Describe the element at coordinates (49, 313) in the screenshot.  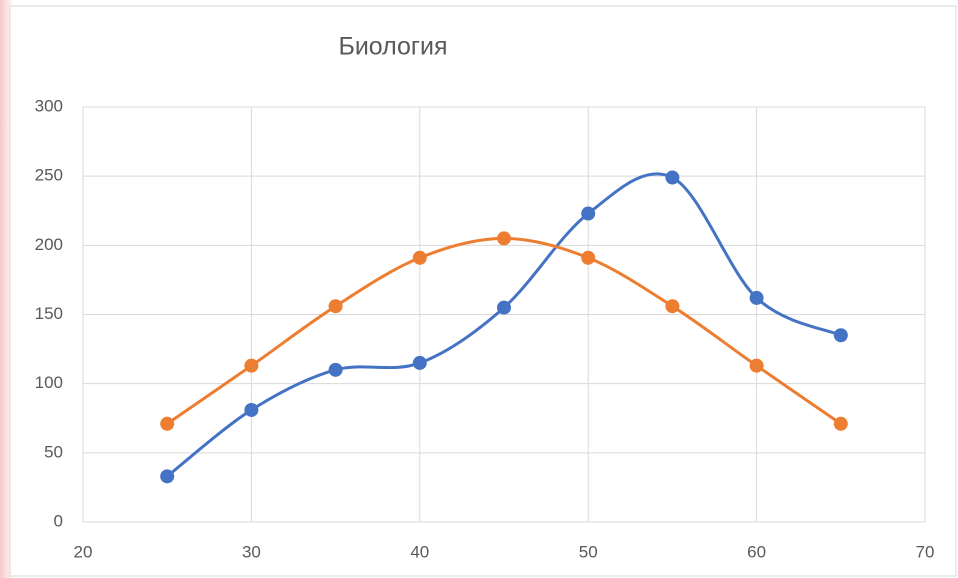
I see `y-tick-label: 150` at that location.